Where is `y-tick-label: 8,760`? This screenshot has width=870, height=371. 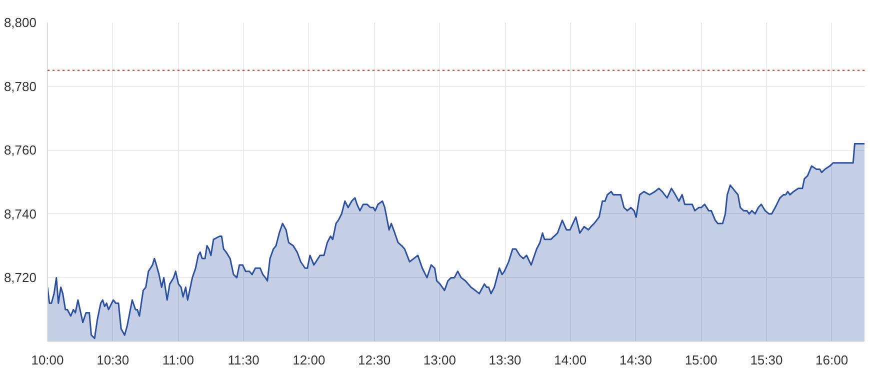
y-tick-label: 8,760 is located at coordinates (20, 150).